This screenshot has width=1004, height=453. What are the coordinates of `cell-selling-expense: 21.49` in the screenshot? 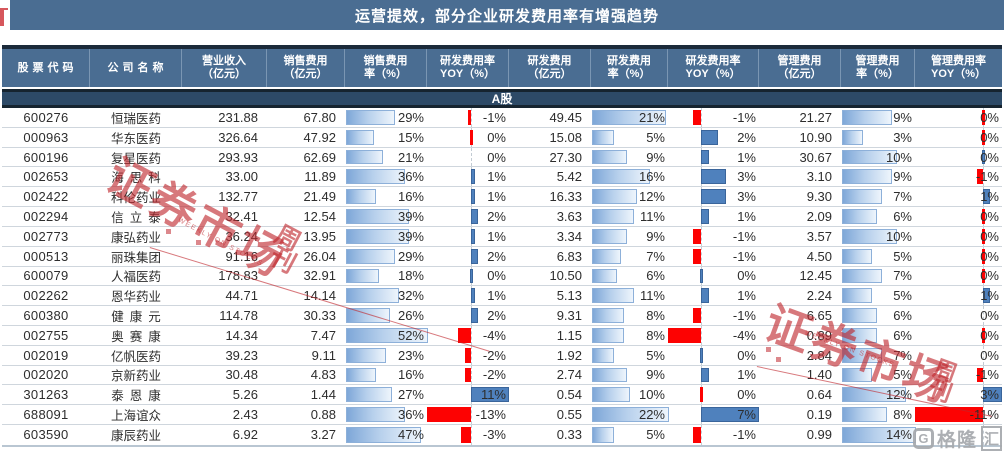 It's located at (319, 197).